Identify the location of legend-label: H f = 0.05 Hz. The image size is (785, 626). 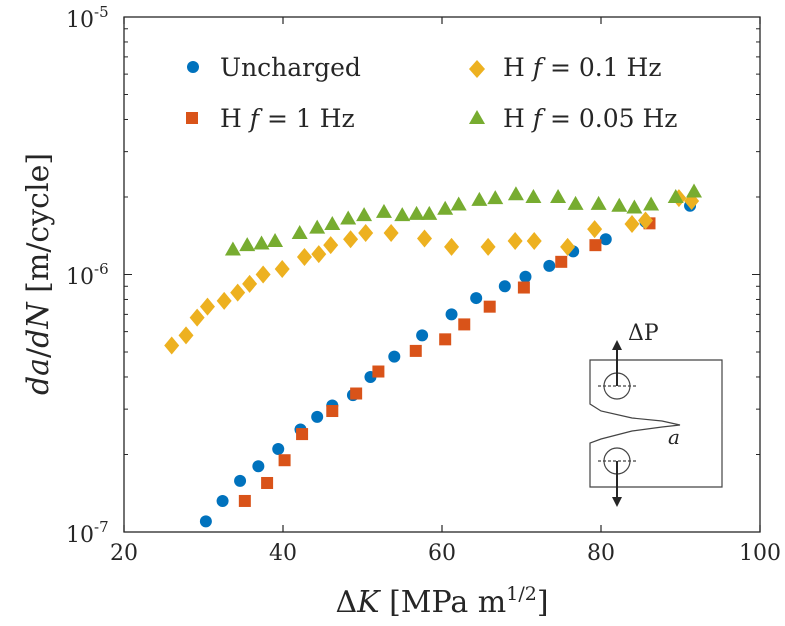
(590, 118).